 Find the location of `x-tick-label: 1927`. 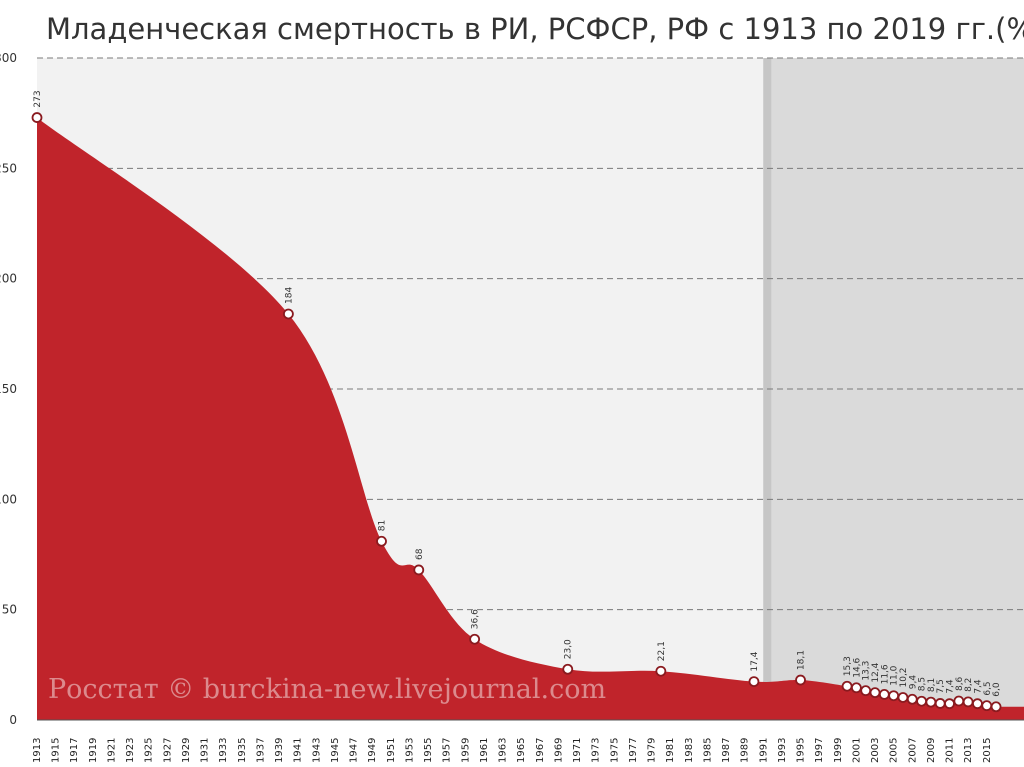

x-tick-label: 1927 is located at coordinates (167, 750).